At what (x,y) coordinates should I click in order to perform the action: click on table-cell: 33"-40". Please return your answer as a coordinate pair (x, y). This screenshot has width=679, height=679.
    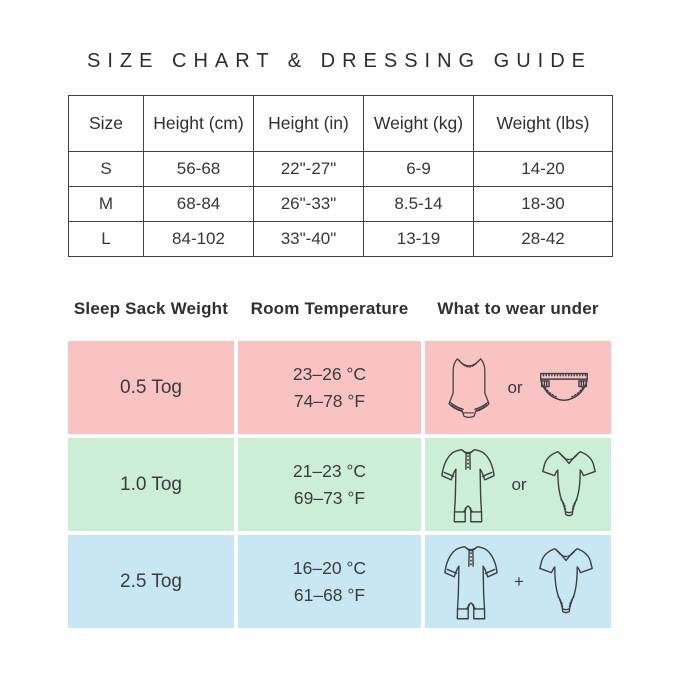
    Looking at the image, I should click on (308, 239).